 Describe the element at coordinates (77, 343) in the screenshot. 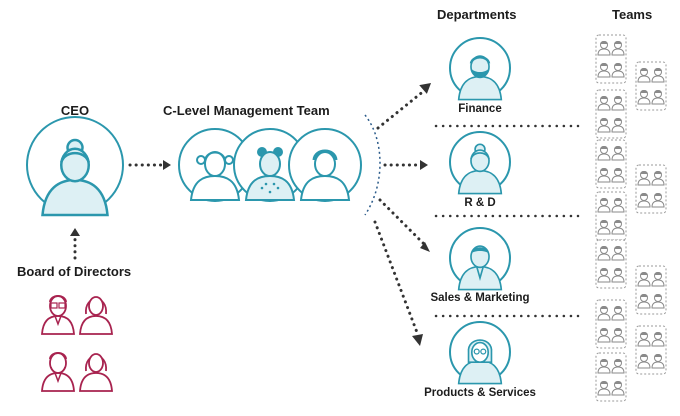

I see `board-members` at that location.